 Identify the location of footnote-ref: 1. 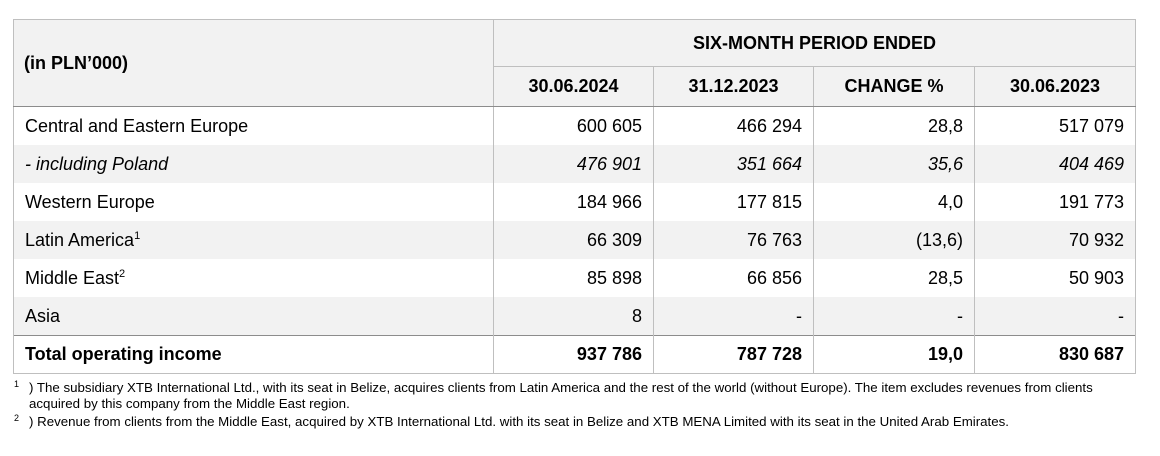
(137, 235).